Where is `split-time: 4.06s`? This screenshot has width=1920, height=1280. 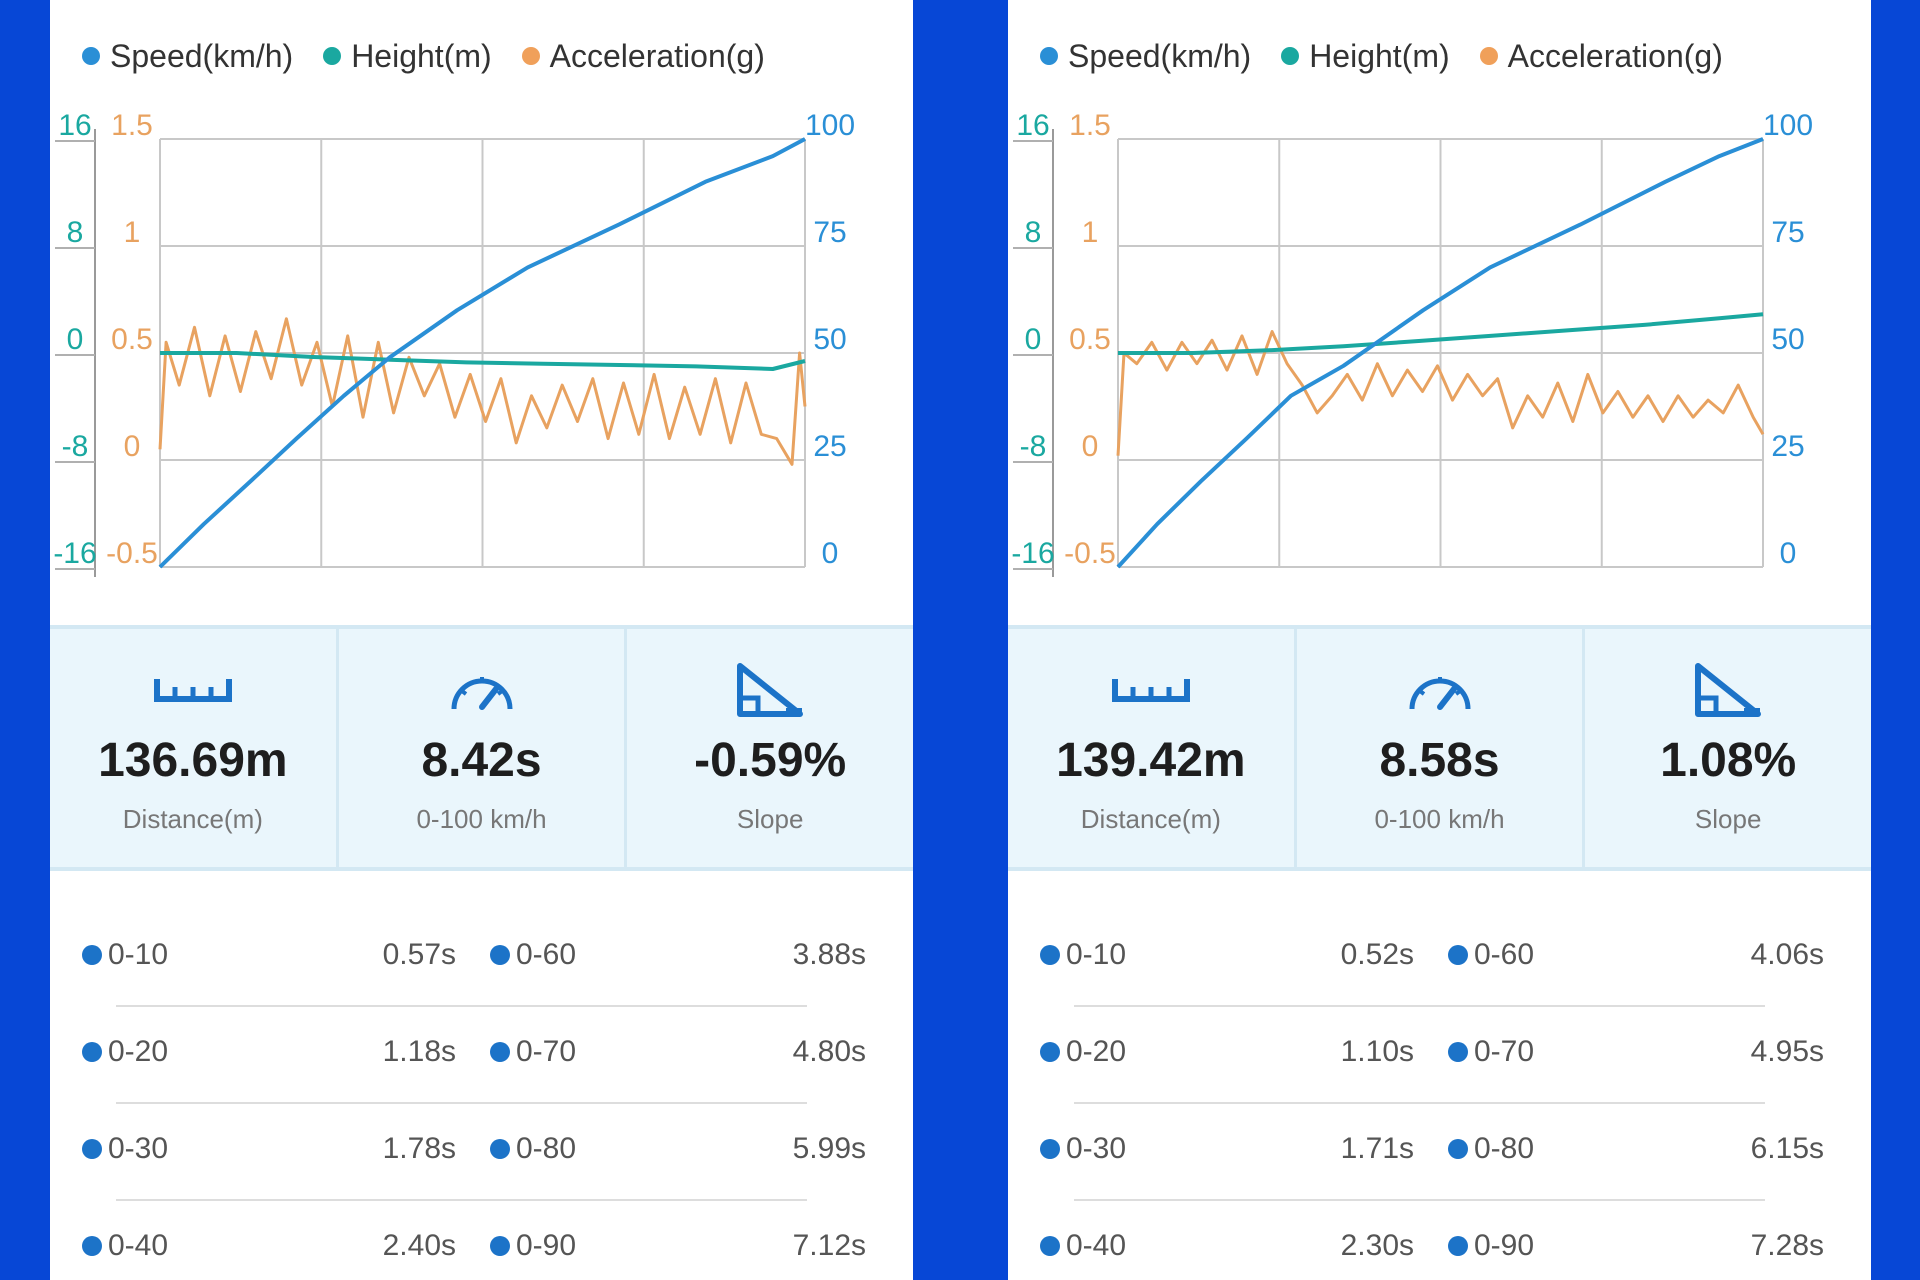
split-time: 4.06s is located at coordinates (1787, 954).